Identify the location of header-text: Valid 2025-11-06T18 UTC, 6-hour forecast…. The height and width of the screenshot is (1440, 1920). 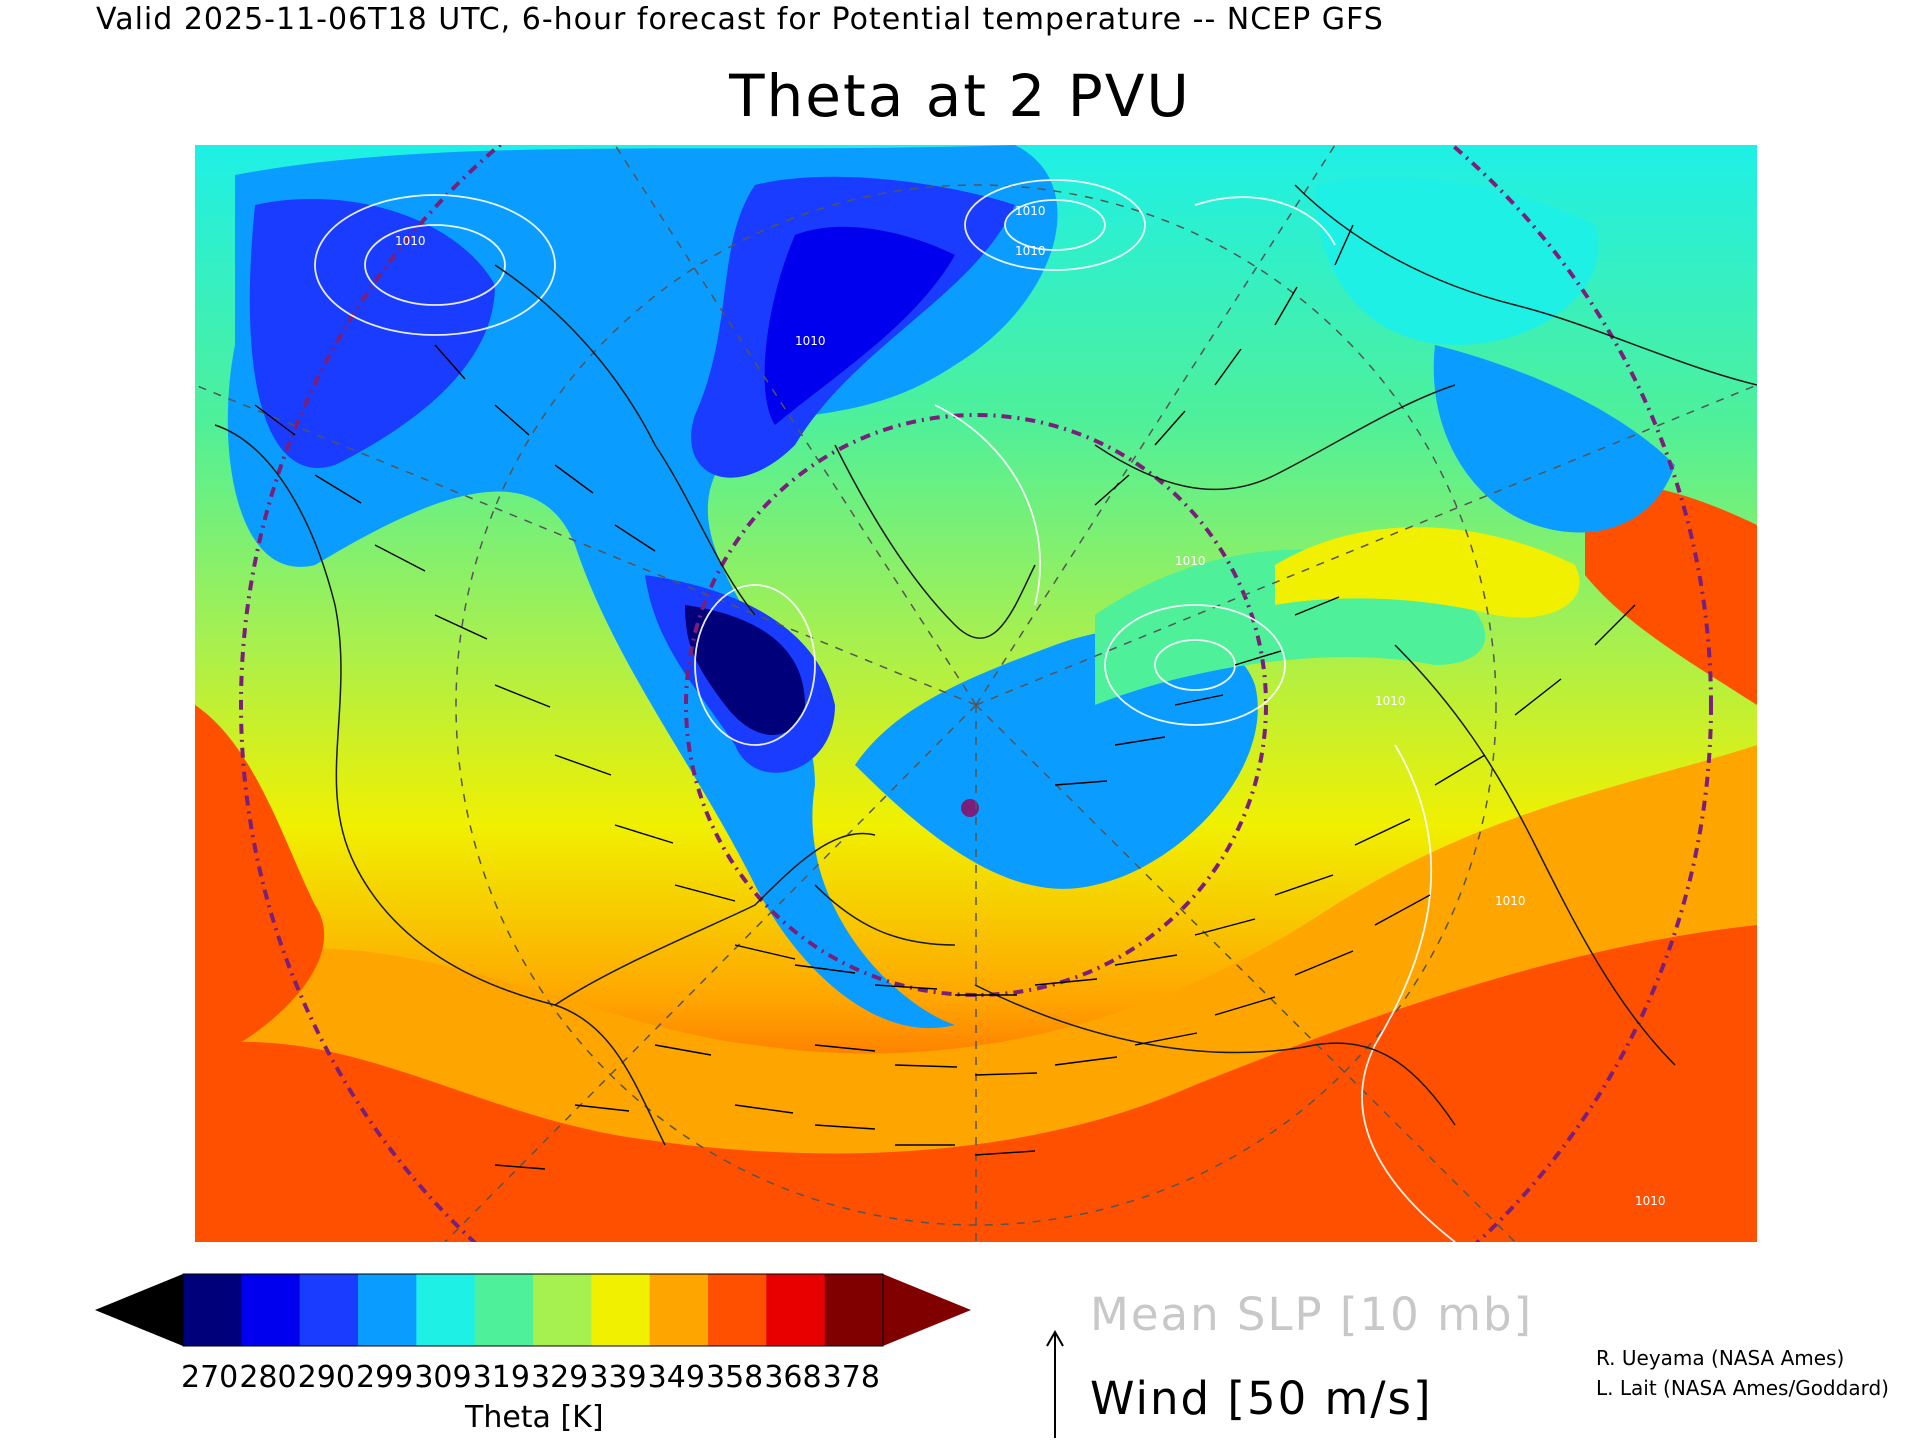
(740, 19).